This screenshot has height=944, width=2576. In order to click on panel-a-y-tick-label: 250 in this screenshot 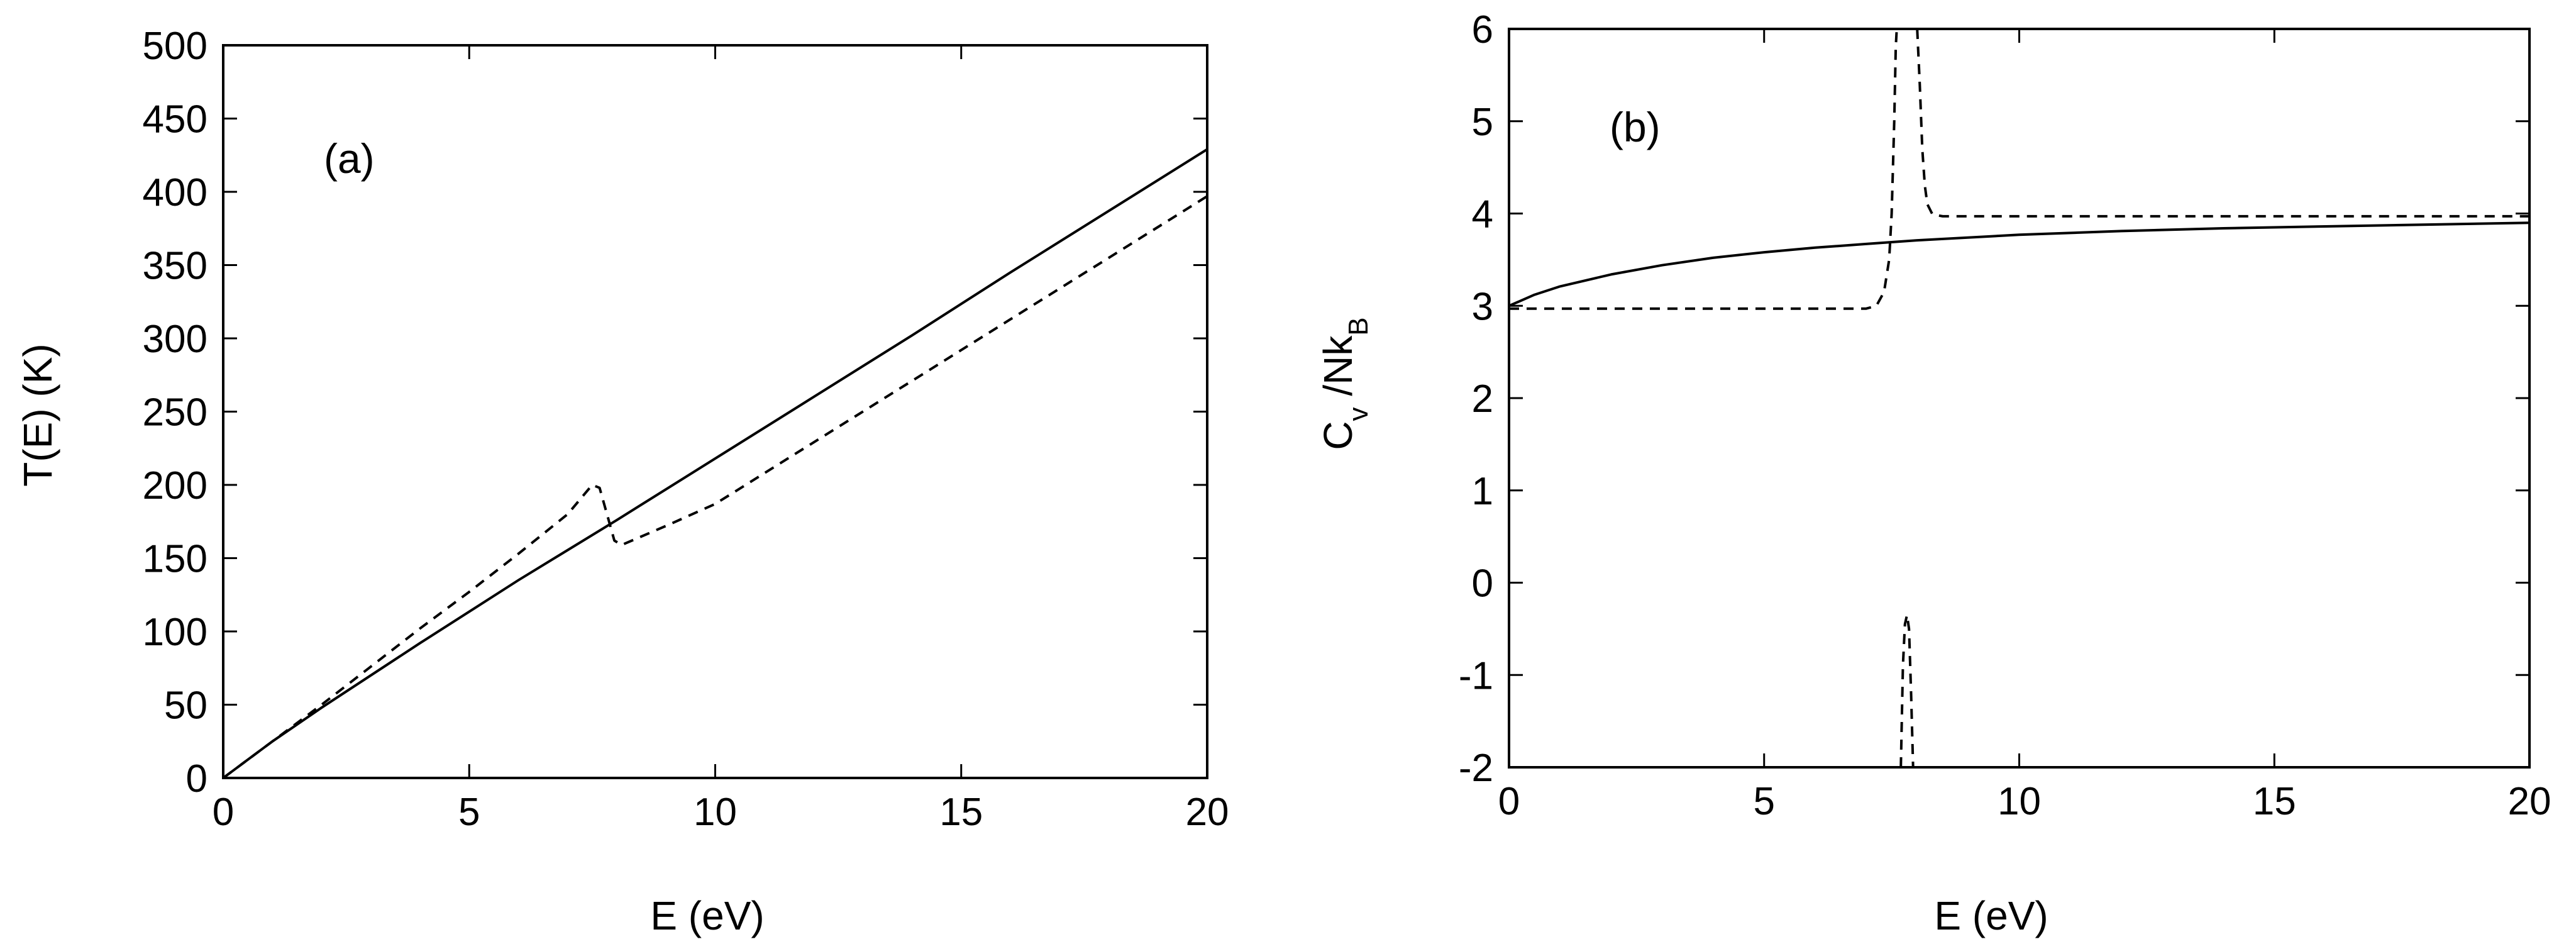, I will do `click(175, 413)`.